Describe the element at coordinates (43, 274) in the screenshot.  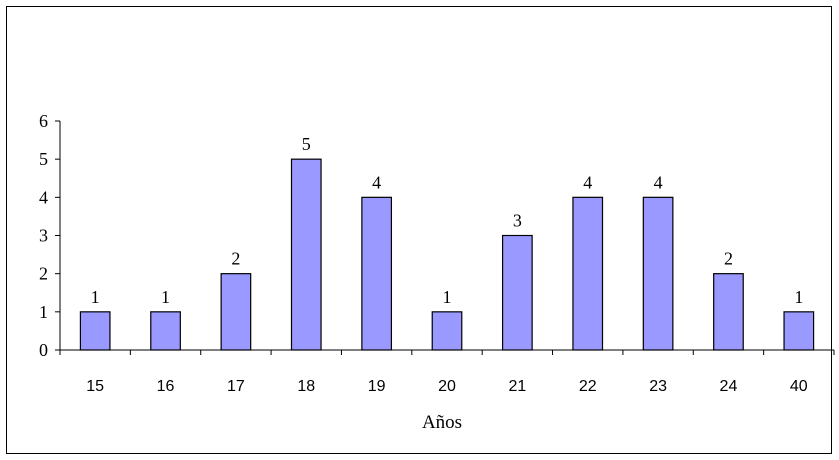
I see `y-tick-label: 2` at that location.